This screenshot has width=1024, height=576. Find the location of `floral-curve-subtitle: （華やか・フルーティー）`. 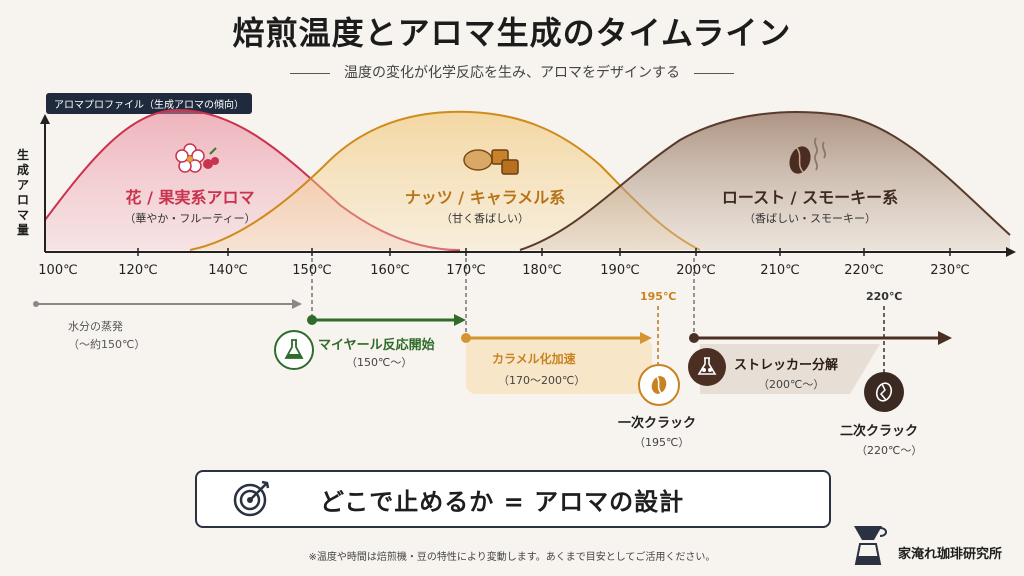

floral-curve-subtitle: （華やか・フルーティー） is located at coordinates (190, 218).